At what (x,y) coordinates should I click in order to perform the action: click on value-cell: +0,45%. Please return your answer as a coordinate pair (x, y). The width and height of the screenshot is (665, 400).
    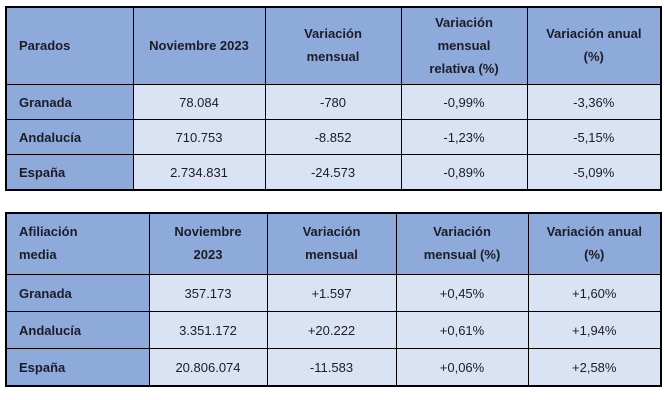
    Looking at the image, I should click on (462, 293).